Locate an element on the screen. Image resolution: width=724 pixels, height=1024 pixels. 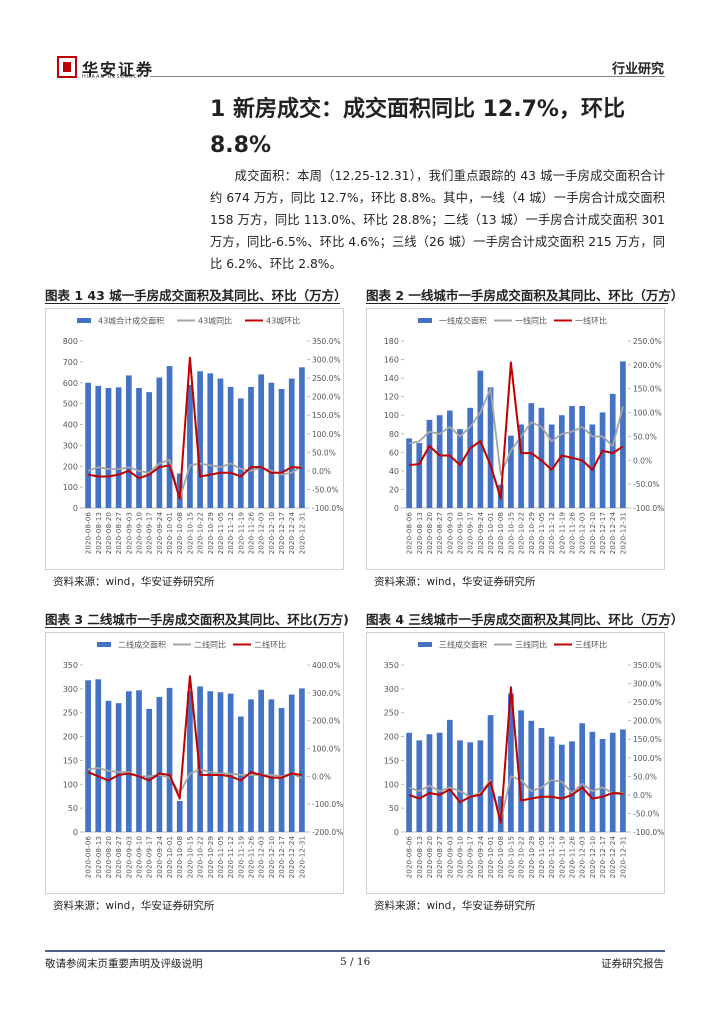
logo-text: 华安证券 is located at coordinates (118, 69).